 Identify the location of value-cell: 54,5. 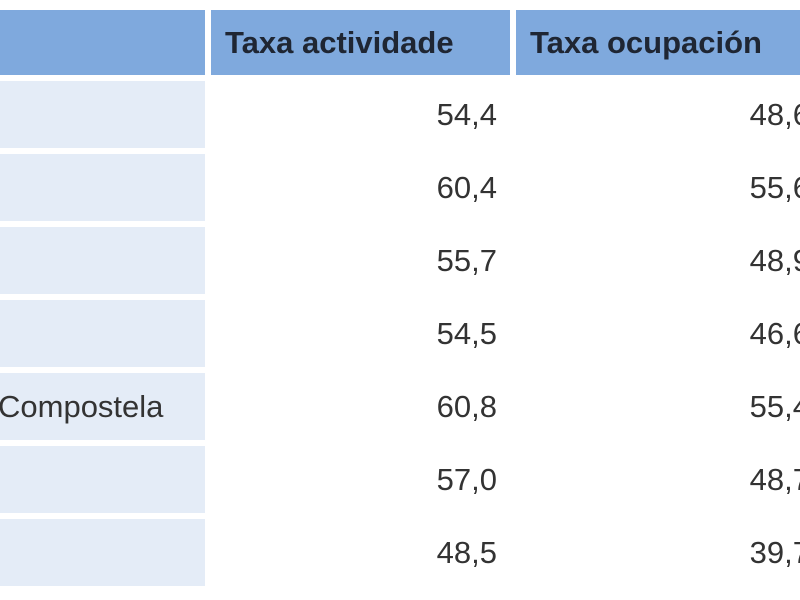
(466, 333).